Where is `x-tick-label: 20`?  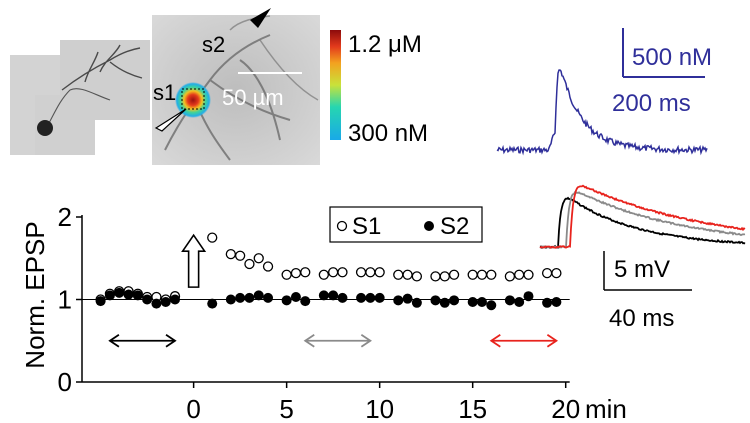 x-tick-label: 20 is located at coordinates (565, 408).